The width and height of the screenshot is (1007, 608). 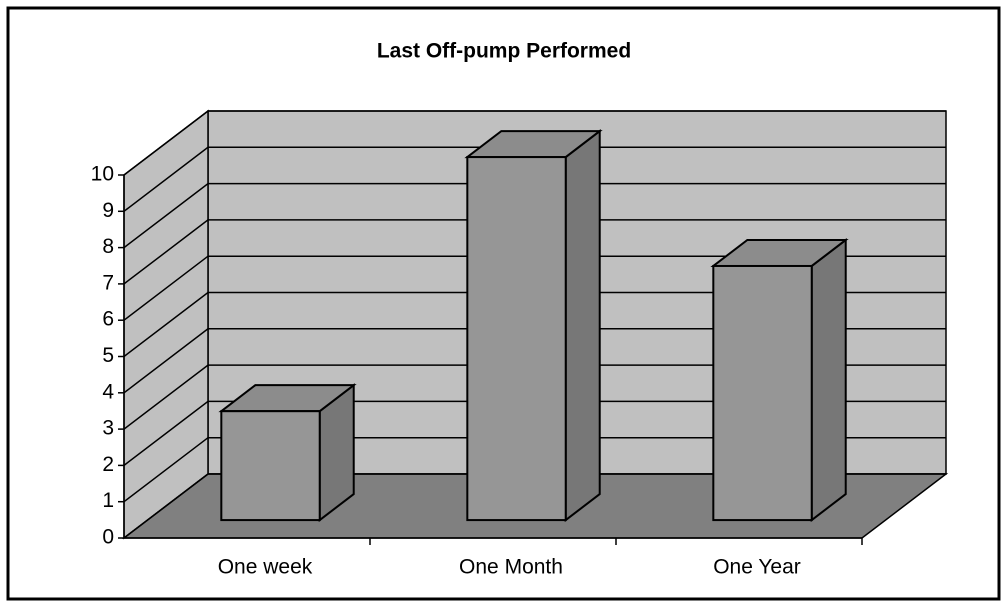 What do you see at coordinates (108, 355) in the screenshot?
I see `y-tick-label: 5` at bounding box center [108, 355].